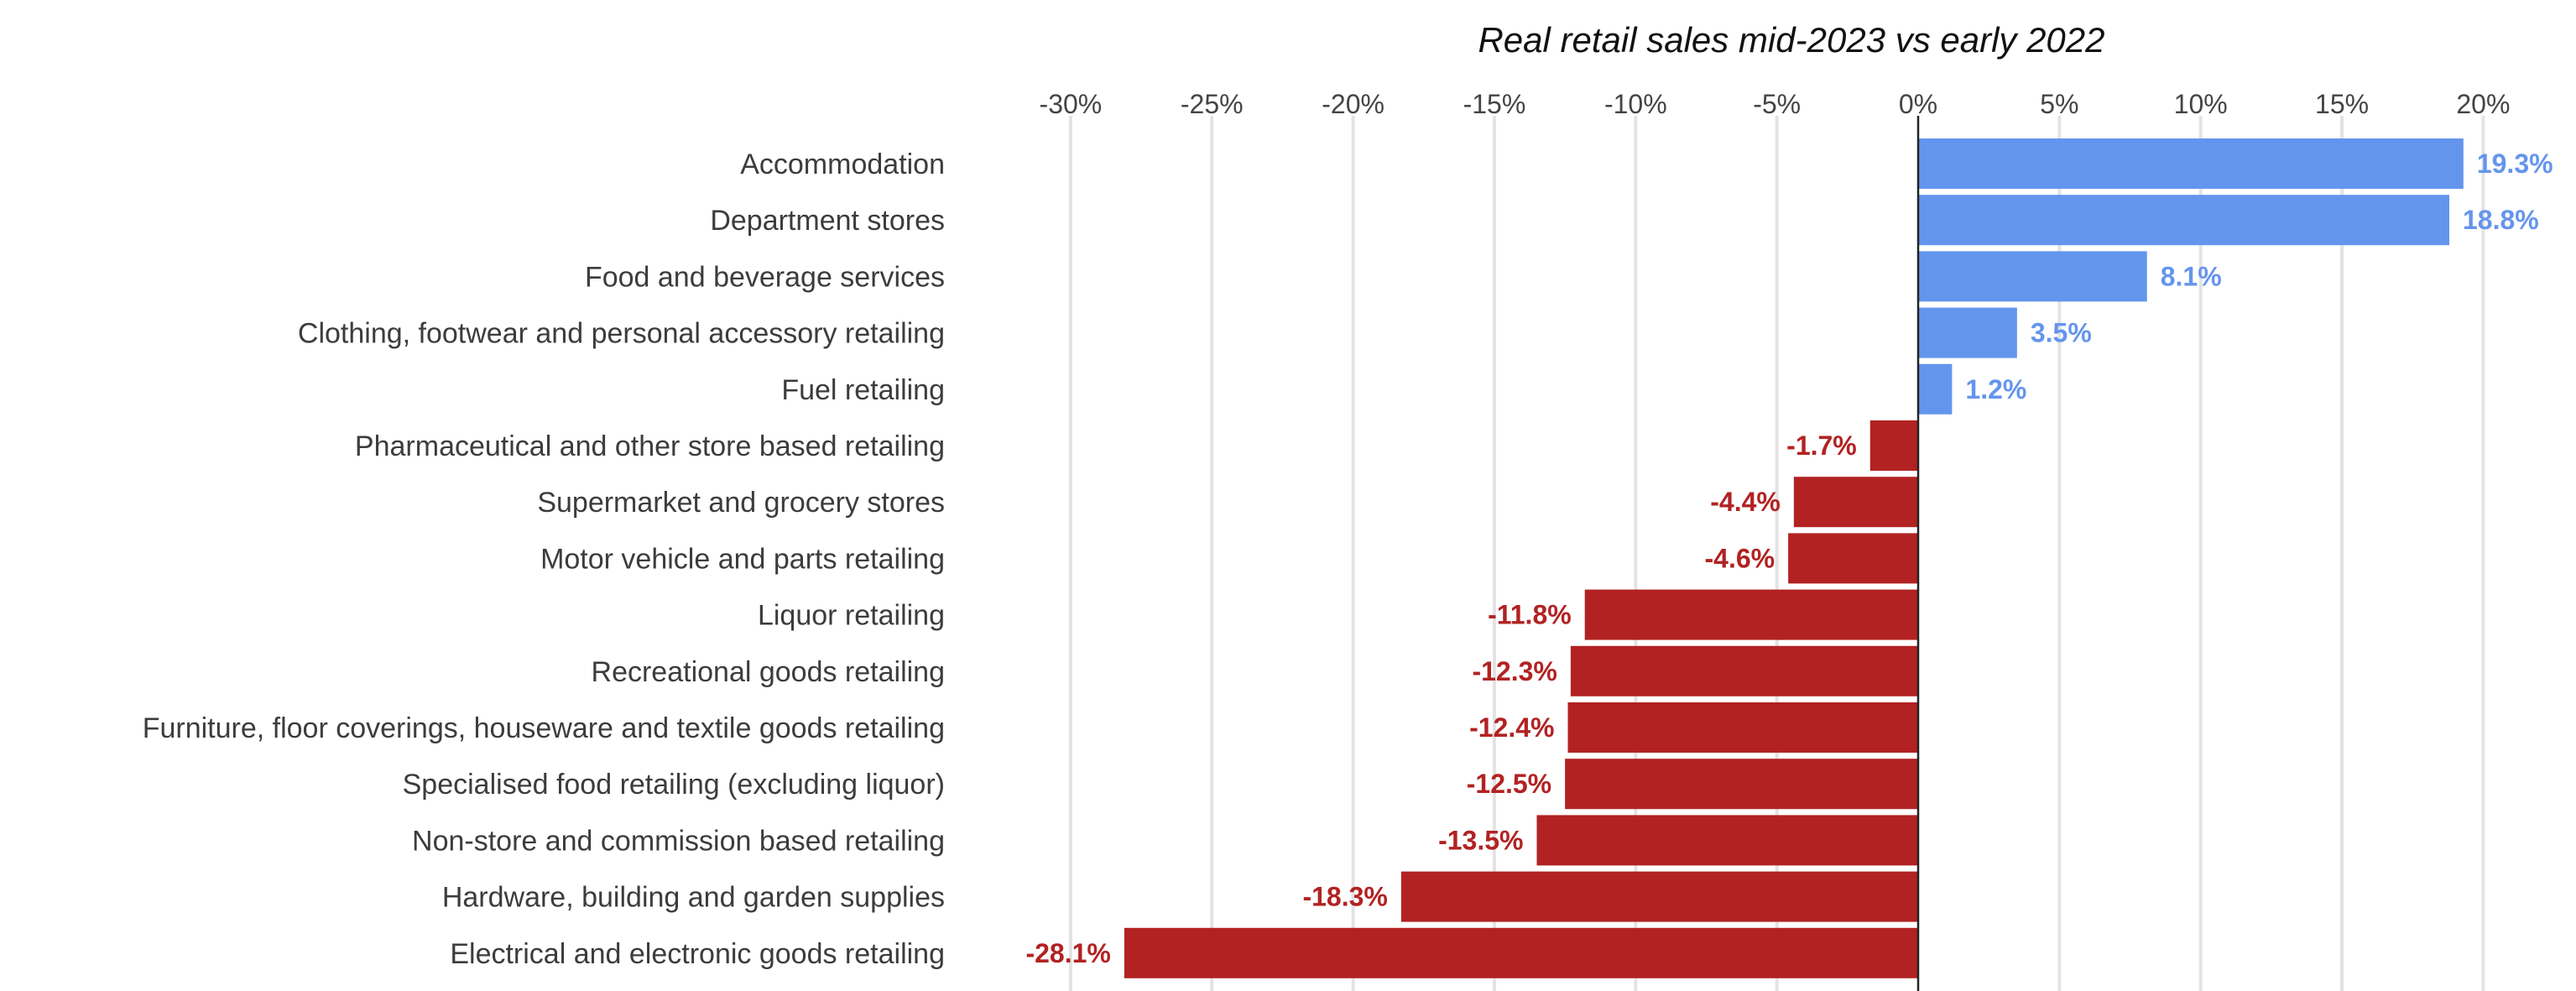 The width and height of the screenshot is (2576, 991). Describe the element at coordinates (1514, 671) in the screenshot. I see `data-label: -12.3%` at that location.